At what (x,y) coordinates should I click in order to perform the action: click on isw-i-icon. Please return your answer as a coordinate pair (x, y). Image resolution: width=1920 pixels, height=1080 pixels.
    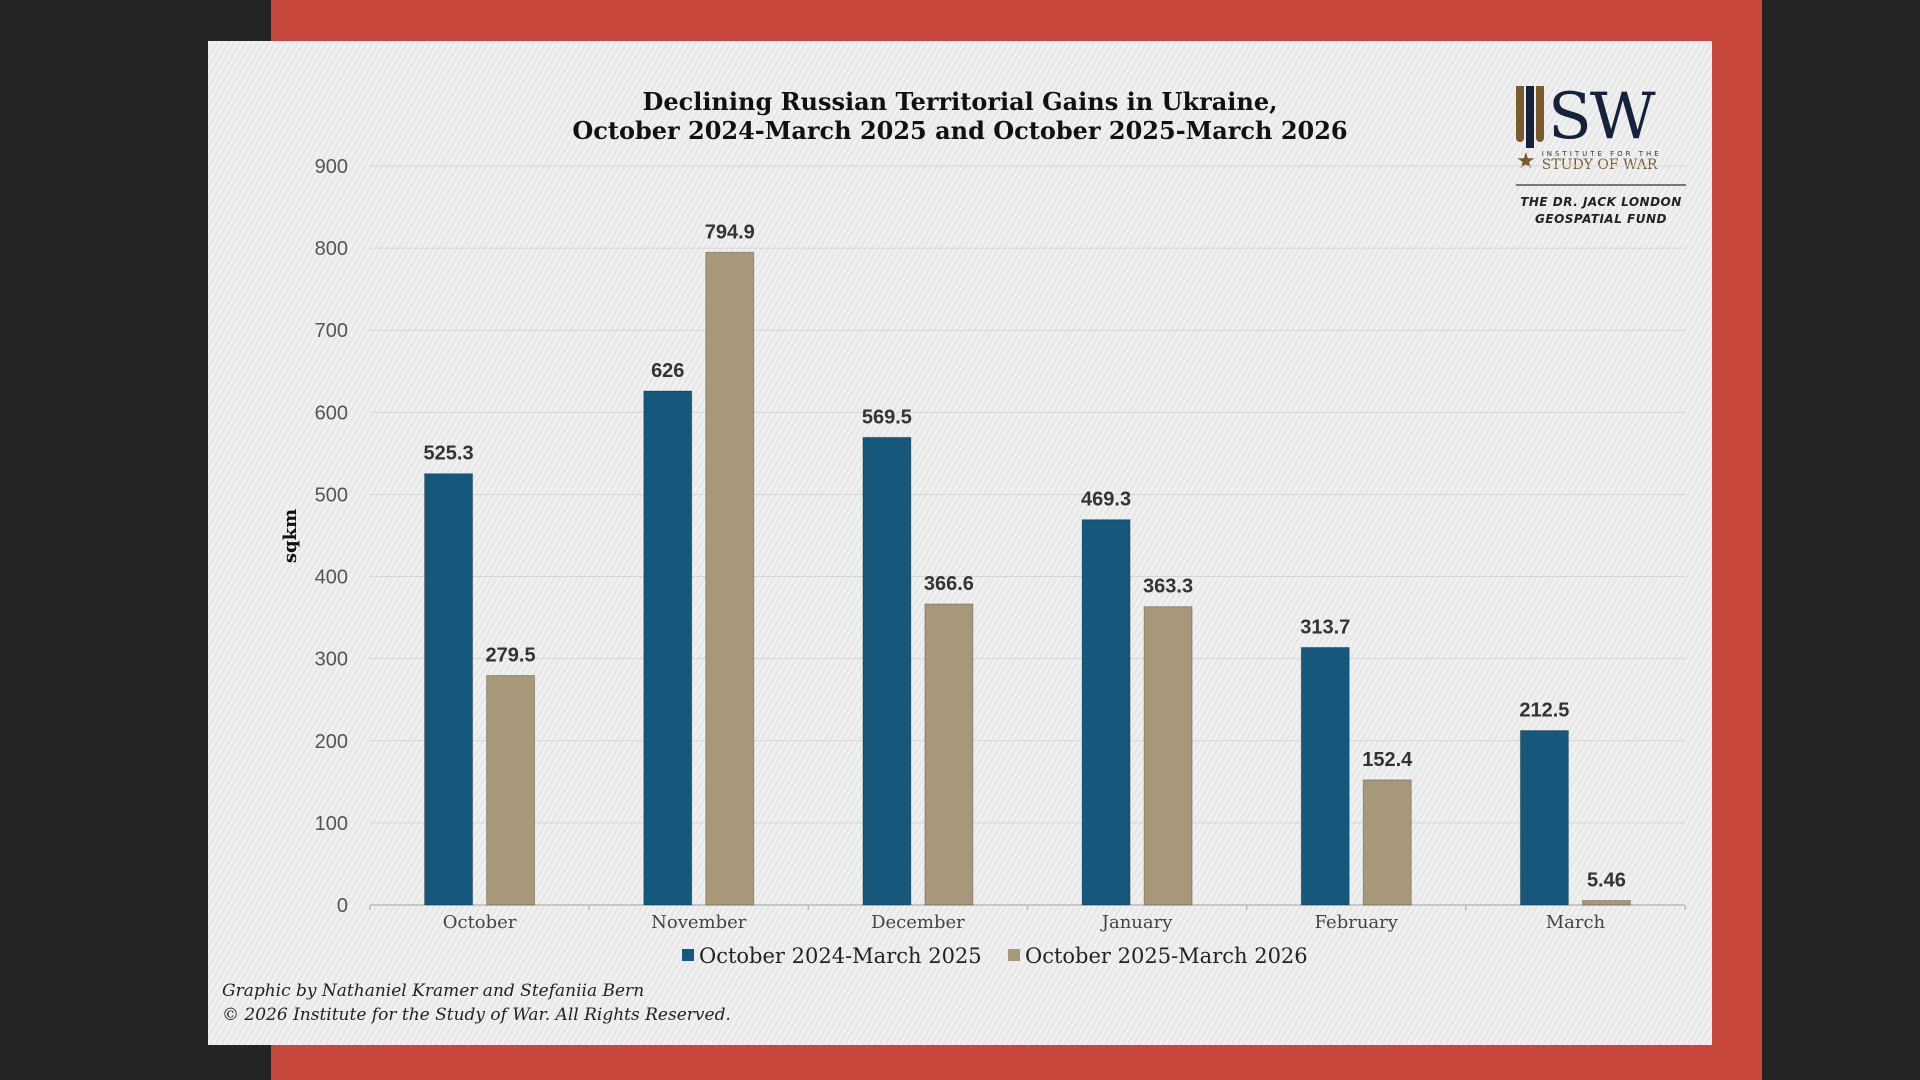
    Looking at the image, I should click on (1530, 117).